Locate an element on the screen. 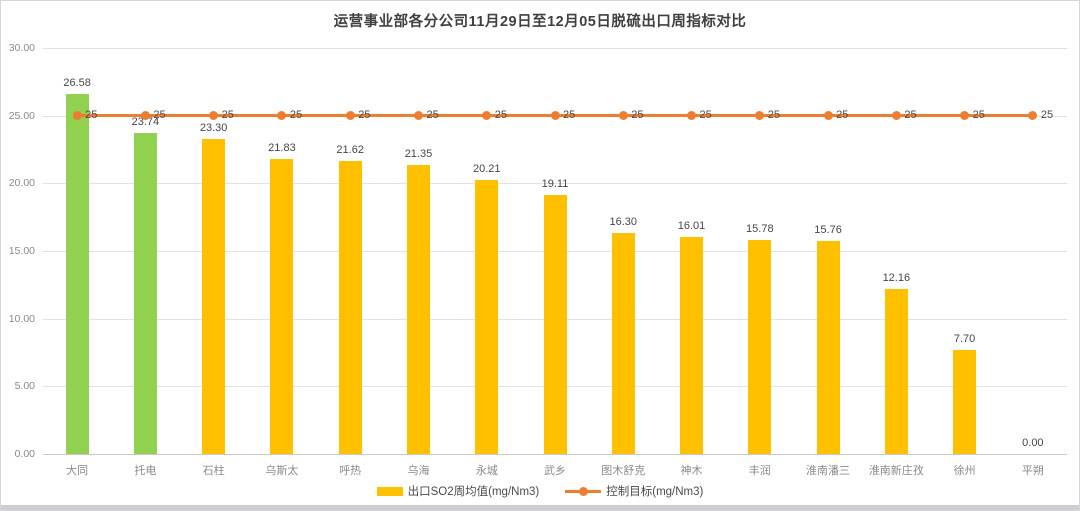 The image size is (1080, 511). y-tick-label: 15.00 is located at coordinates (21, 251).